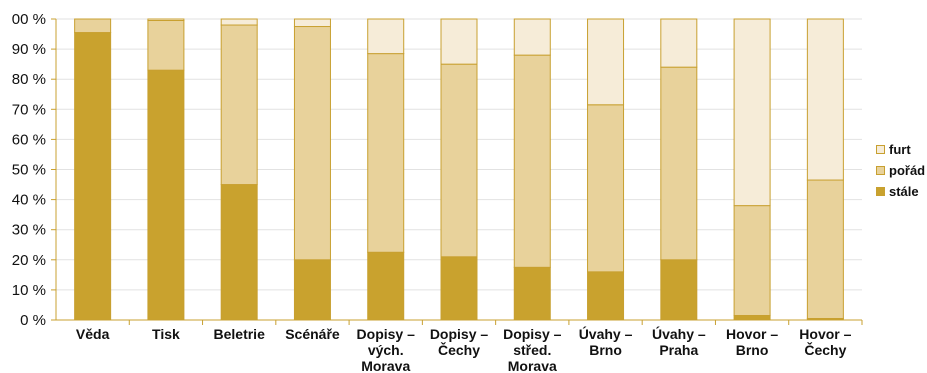 The width and height of the screenshot is (927, 373). I want to click on legend: furt pořád stále, so click(900, 170).